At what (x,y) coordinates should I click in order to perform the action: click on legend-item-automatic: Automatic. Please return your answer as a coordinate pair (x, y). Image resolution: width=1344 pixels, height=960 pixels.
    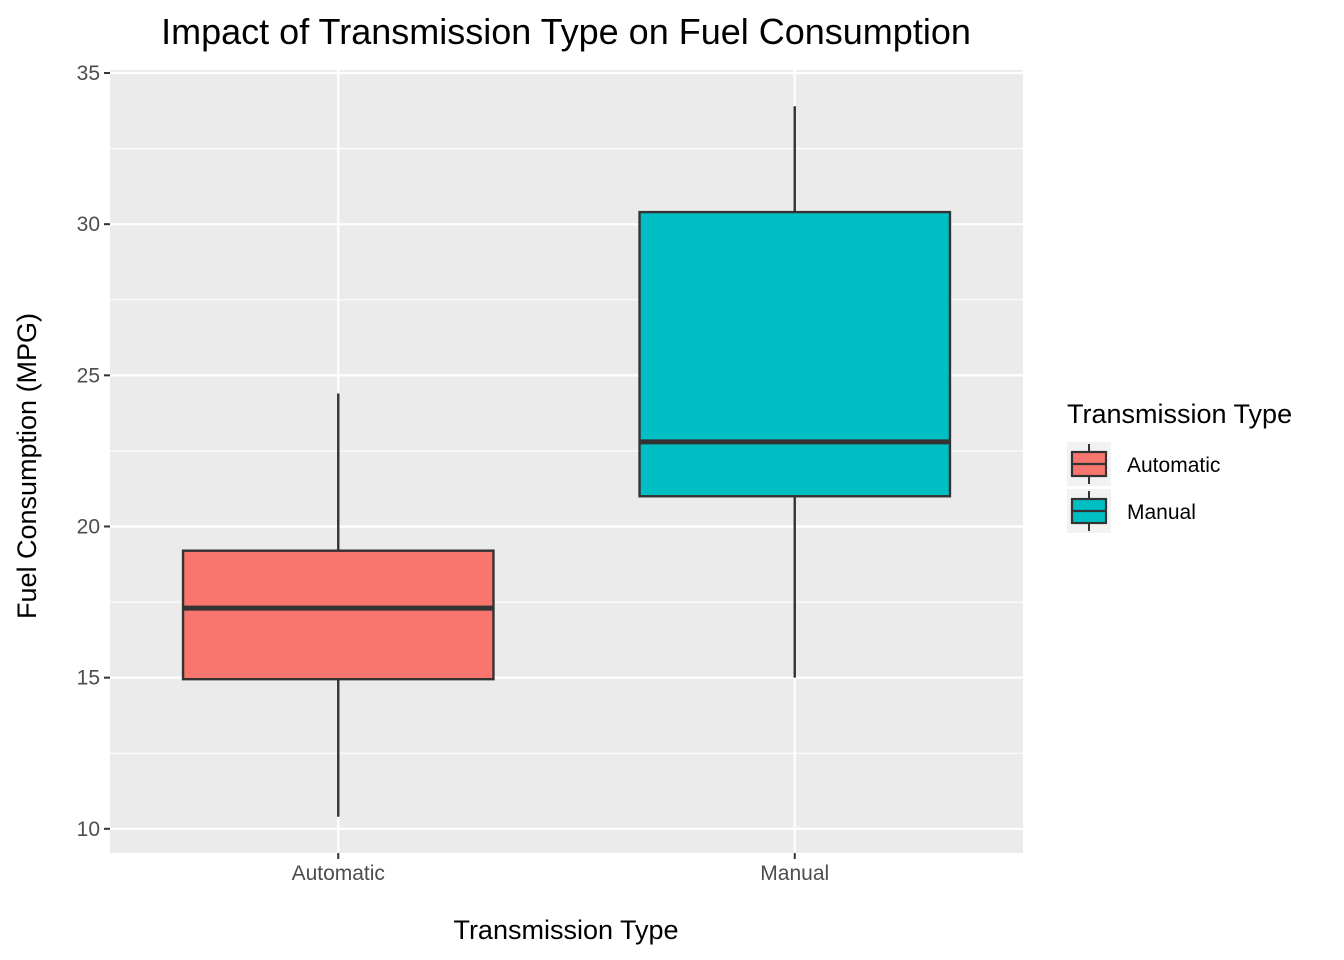
    Looking at the image, I should click on (1143, 464).